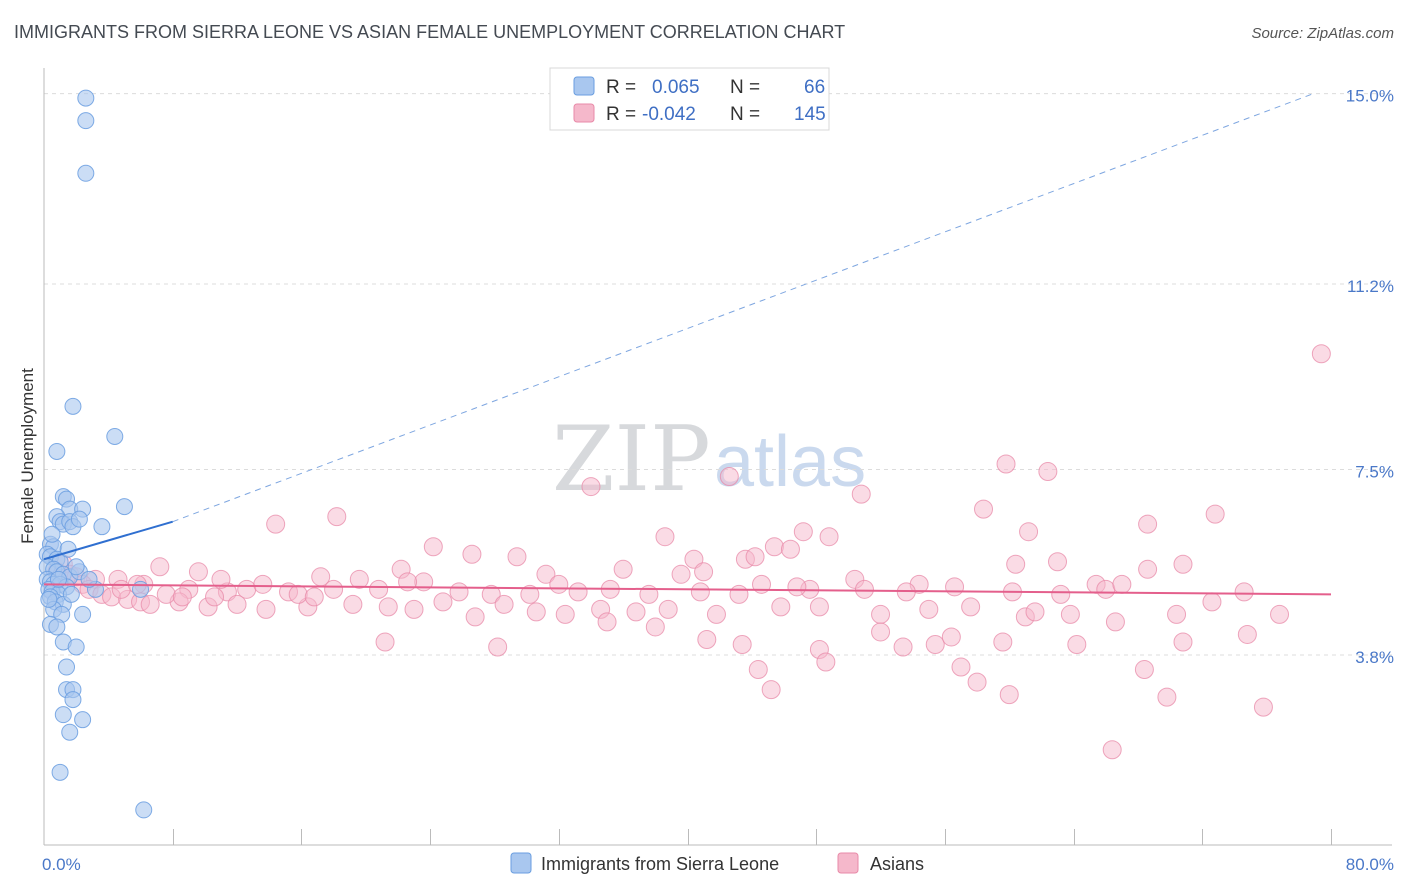 The width and height of the screenshot is (1406, 892). Describe the element at coordinates (660, 864) in the screenshot. I see `bottom-legend-label-sierra-leone: Immigrants from Sierra Leone` at that location.